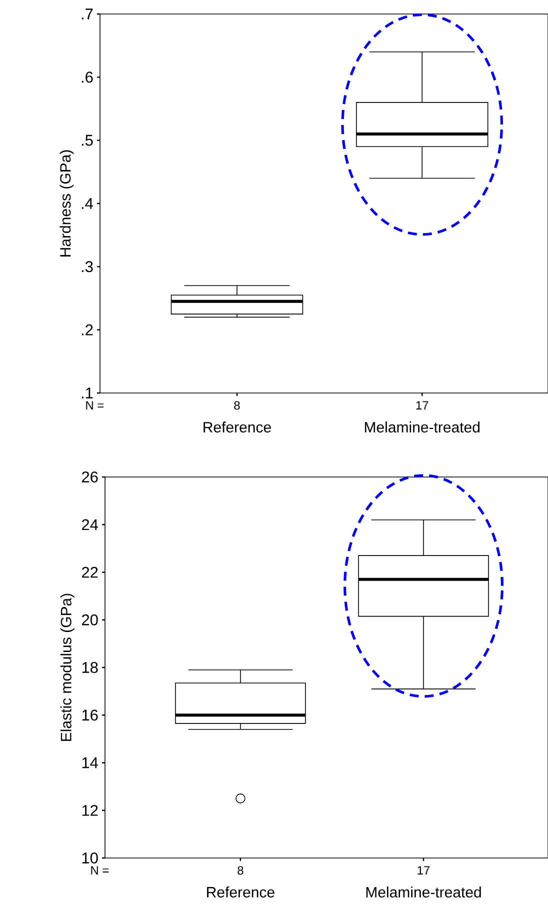 This screenshot has width=548, height=918. Describe the element at coordinates (90, 762) in the screenshot. I see `y-tick-label: 14` at that location.